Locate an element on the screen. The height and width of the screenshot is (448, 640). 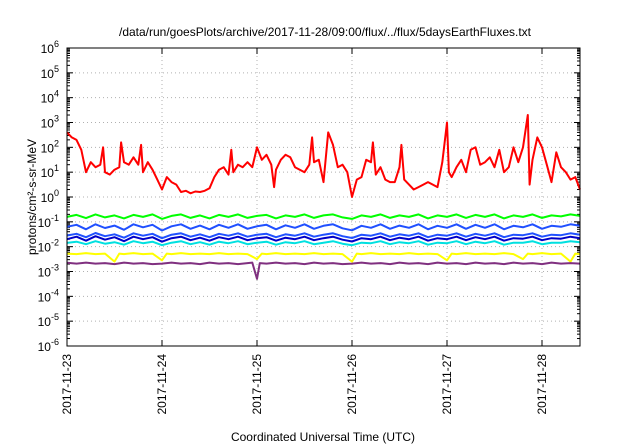
y-tick-label: 10⁶ is located at coordinates (50, 47).